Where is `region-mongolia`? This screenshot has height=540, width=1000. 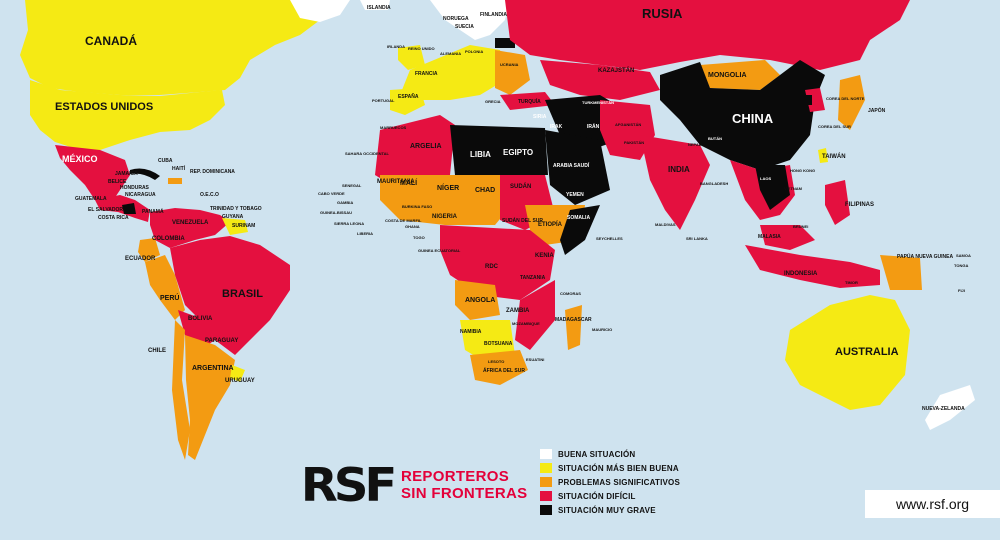 region-mongolia is located at coordinates (740, 75).